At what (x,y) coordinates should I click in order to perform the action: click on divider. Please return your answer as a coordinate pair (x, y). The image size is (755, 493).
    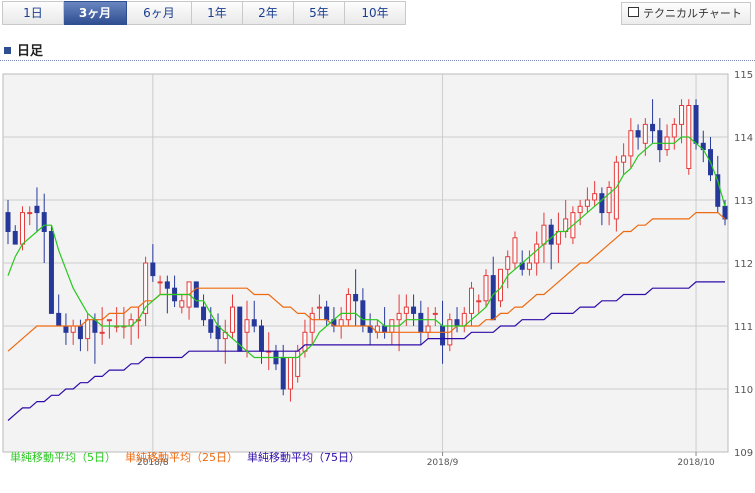
    Looking at the image, I should click on (377, 60).